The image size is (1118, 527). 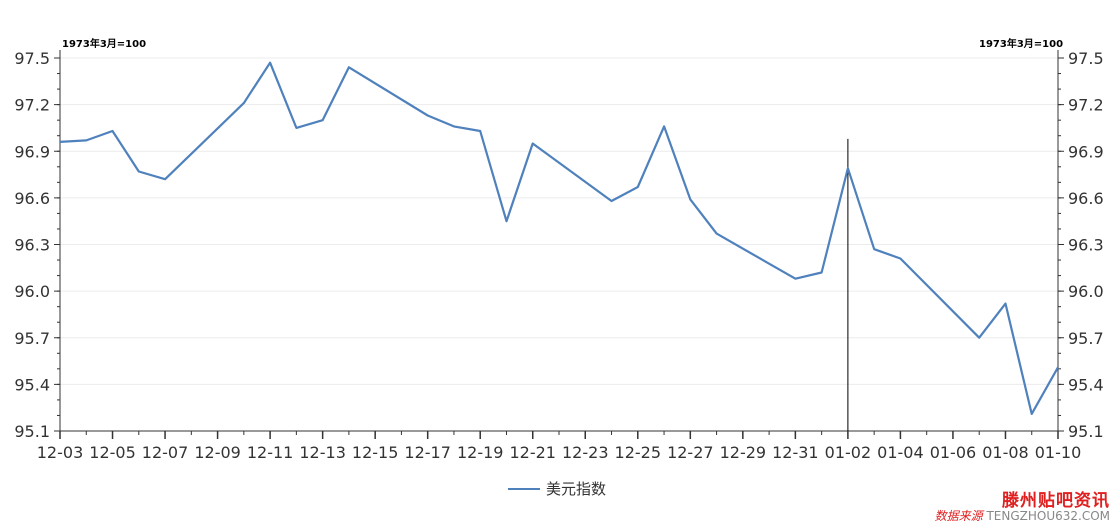 I want to click on x-tick-label: 12-31, so click(x=795, y=452).